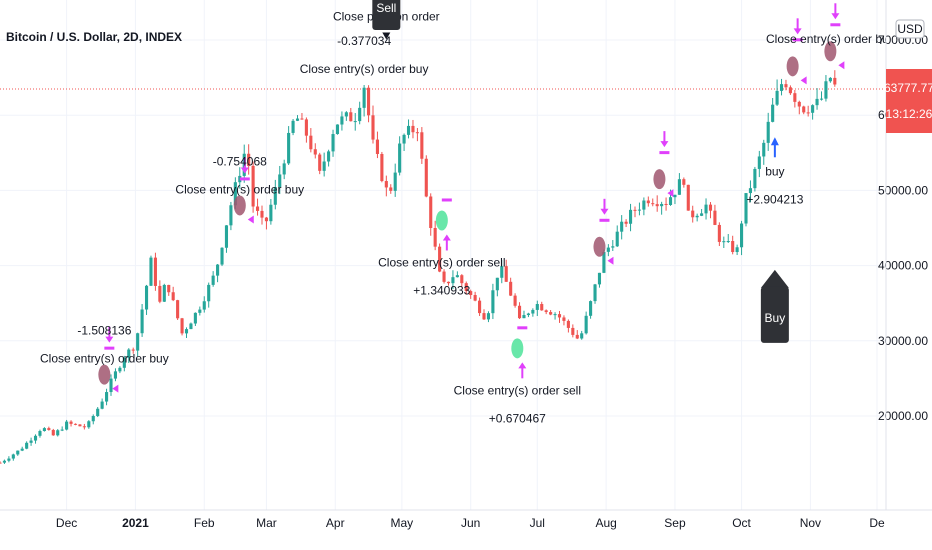 This screenshot has width=932, height=550. Describe the element at coordinates (774, 141) in the screenshot. I see `buy-entry-arrowhead` at that location.